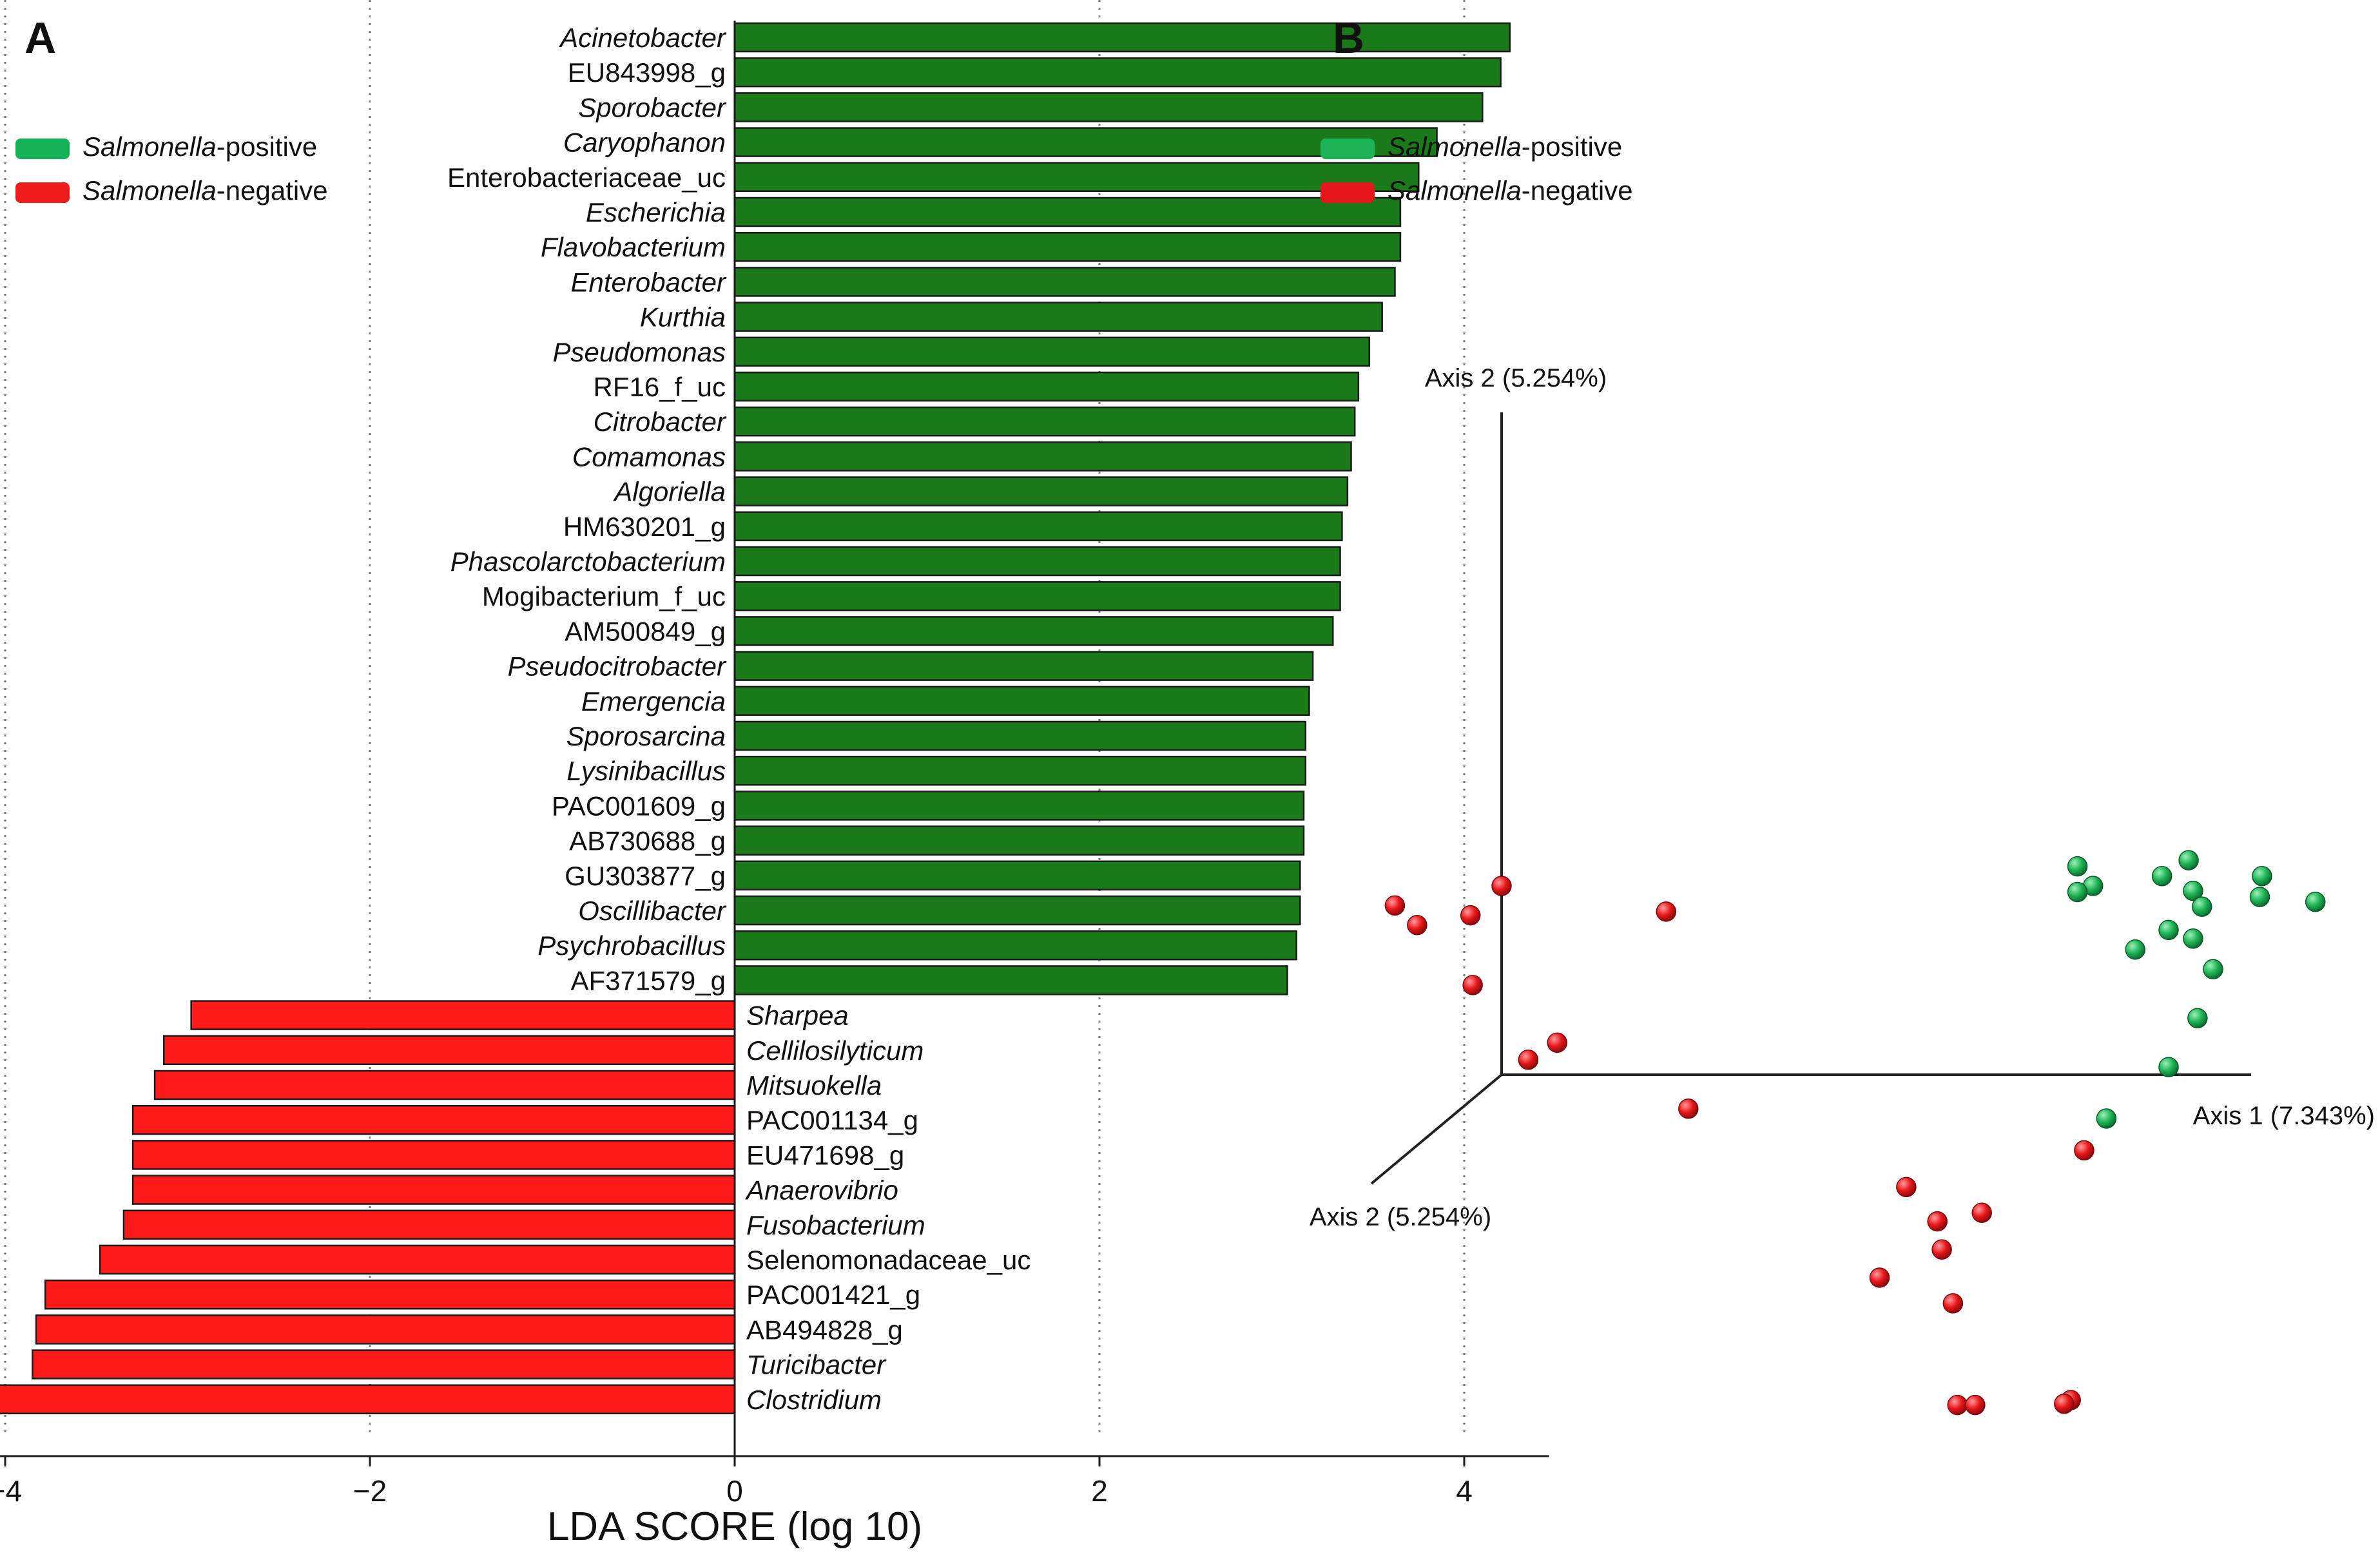  What do you see at coordinates (1400, 1217) in the screenshot?
I see `axis2-depth-label: Axis 2 (5.254%)` at bounding box center [1400, 1217].